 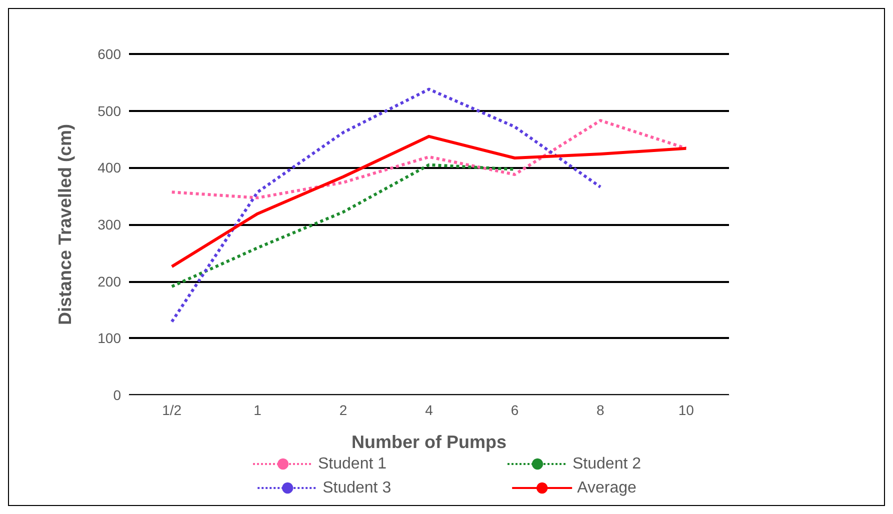 What do you see at coordinates (172, 410) in the screenshot?
I see `x-tick-label: 1/2` at bounding box center [172, 410].